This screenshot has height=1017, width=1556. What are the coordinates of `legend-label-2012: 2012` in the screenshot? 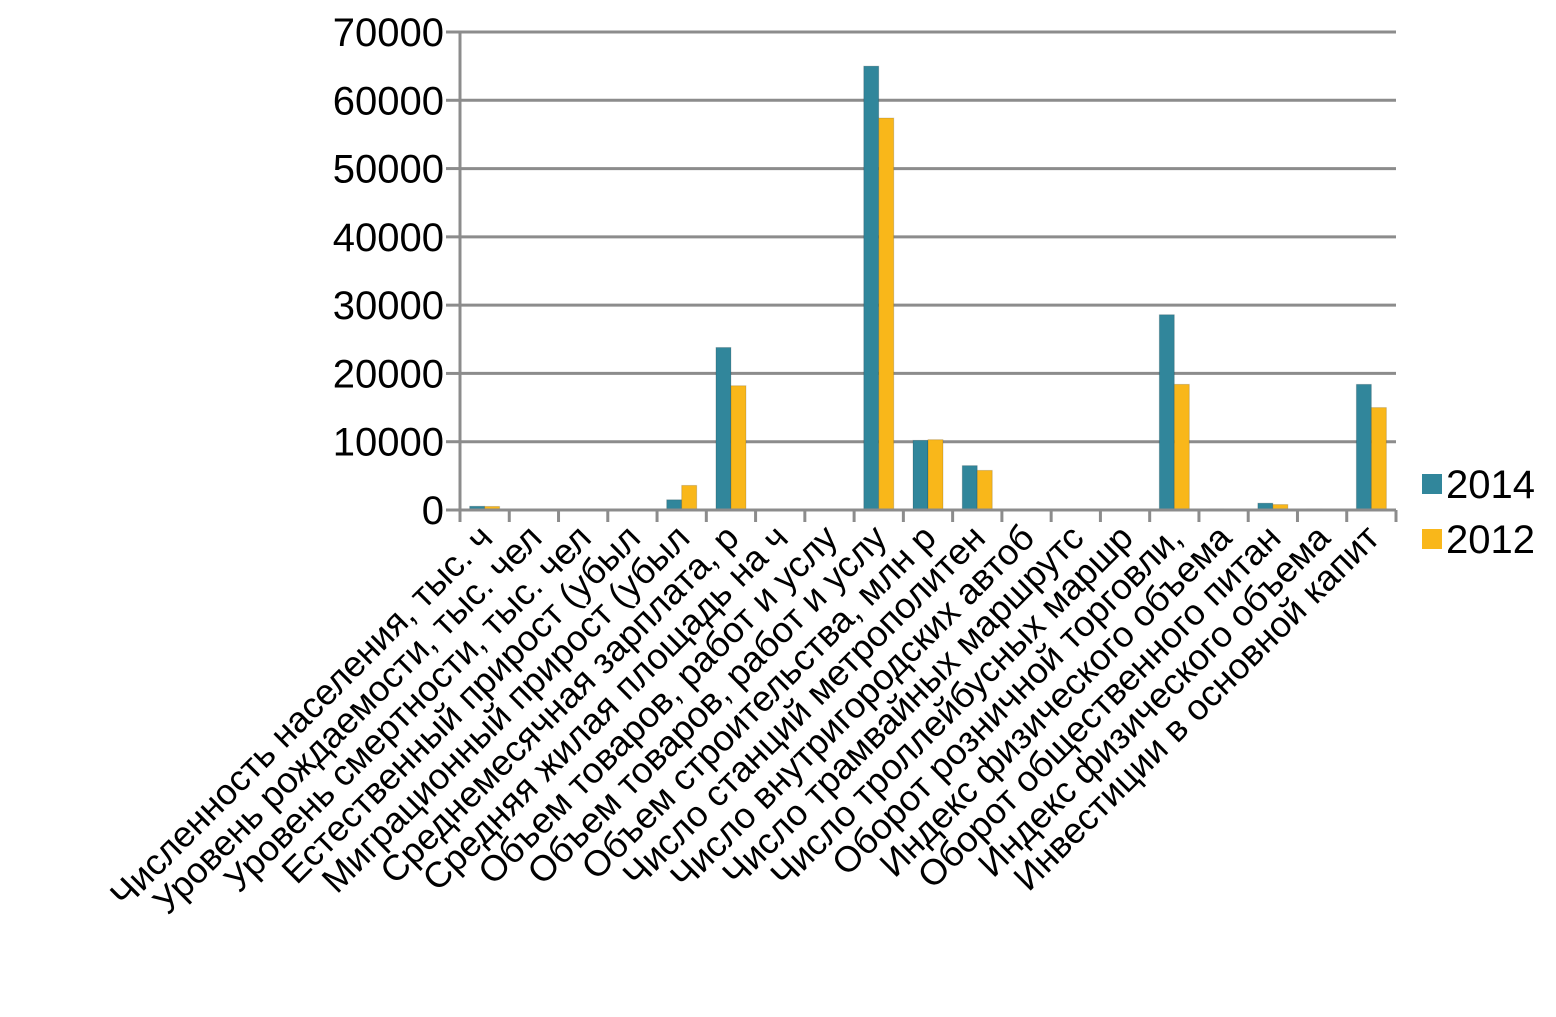 It's located at (1490, 540).